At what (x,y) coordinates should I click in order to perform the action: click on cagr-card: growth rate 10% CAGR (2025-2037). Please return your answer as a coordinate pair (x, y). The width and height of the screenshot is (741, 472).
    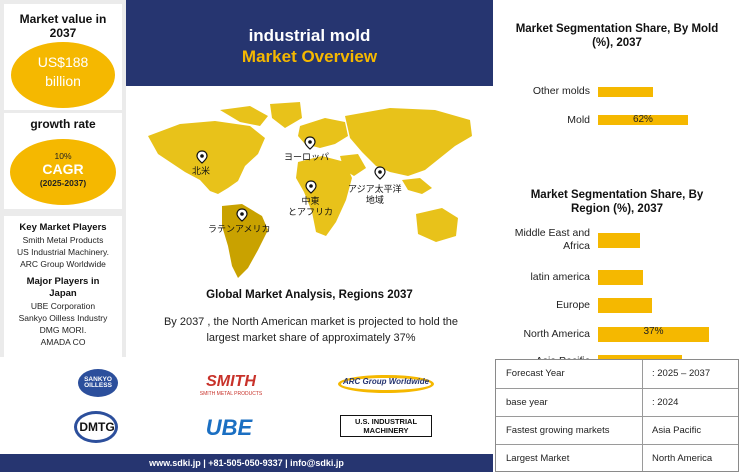
    Looking at the image, I should click on (63, 161).